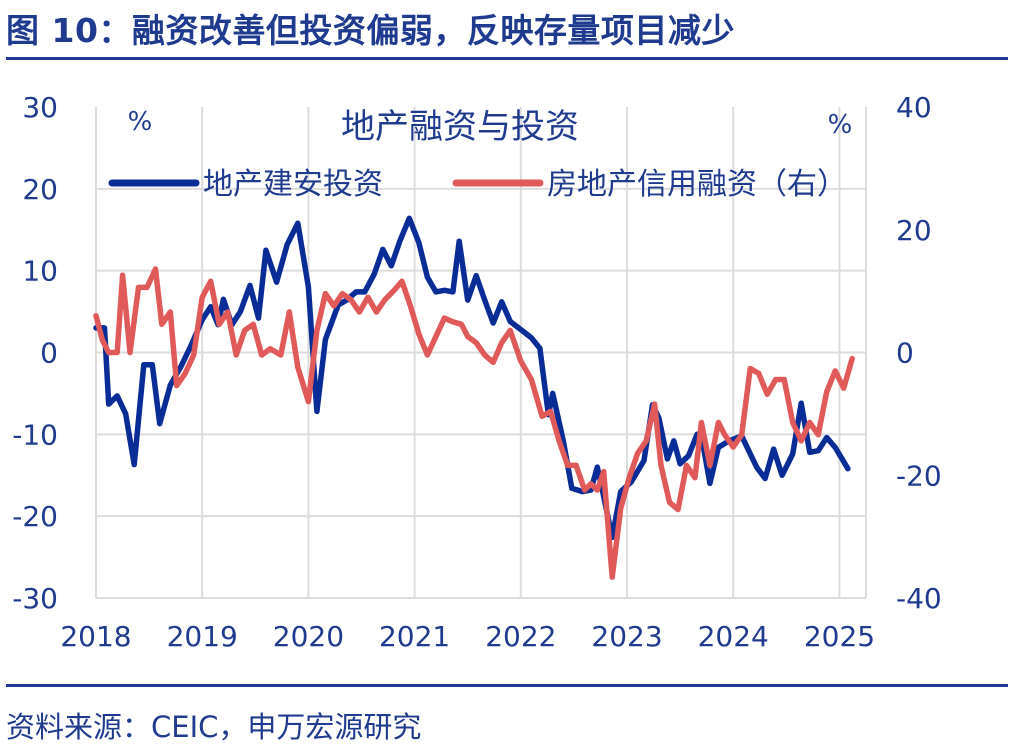  What do you see at coordinates (914, 230) in the screenshot?
I see `right-tick-label: 20` at bounding box center [914, 230].